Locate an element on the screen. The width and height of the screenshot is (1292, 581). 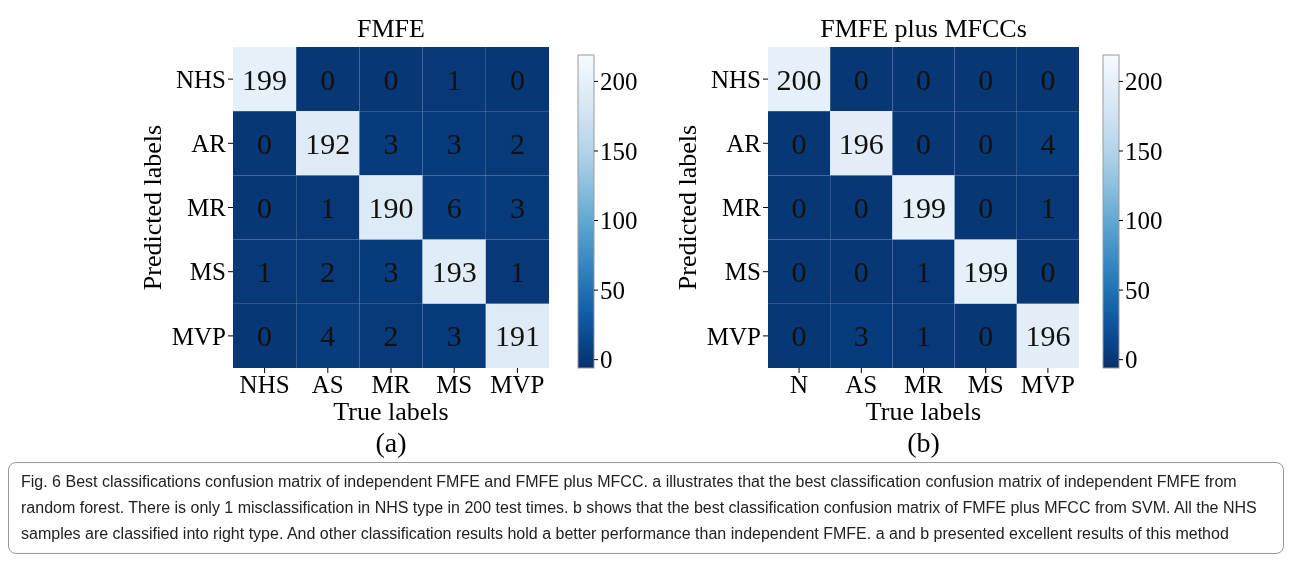
chart-title: FMFE plus MFCCs is located at coordinates (923, 28).